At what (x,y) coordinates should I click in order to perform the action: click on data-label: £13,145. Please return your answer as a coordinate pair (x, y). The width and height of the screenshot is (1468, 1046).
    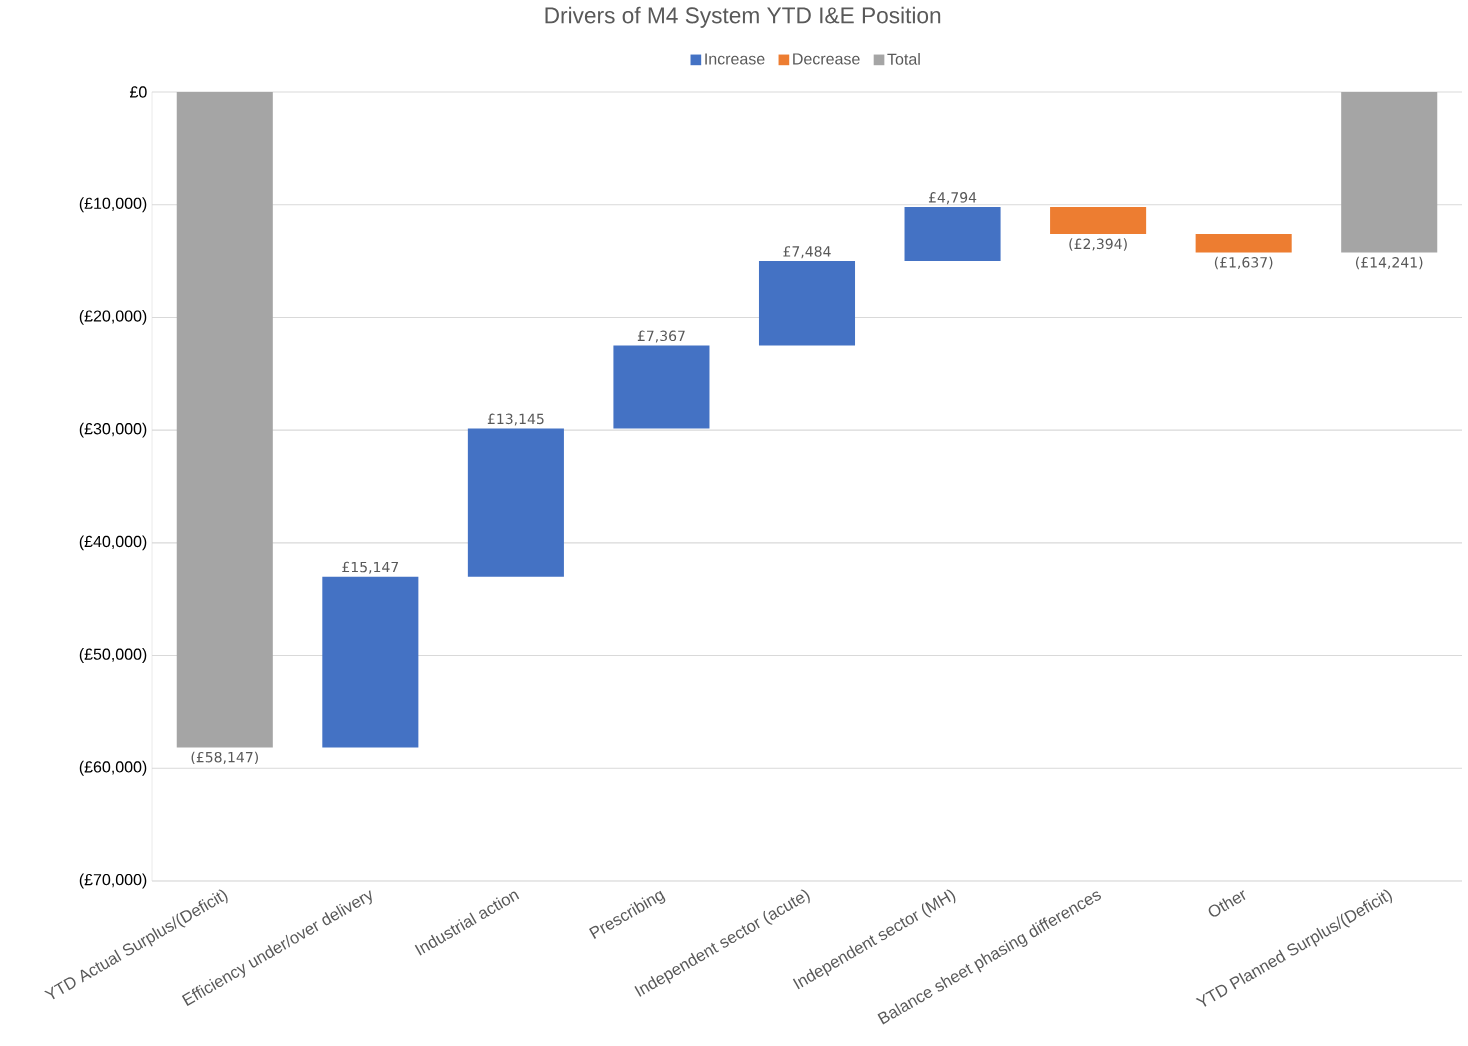
    Looking at the image, I should click on (515, 419).